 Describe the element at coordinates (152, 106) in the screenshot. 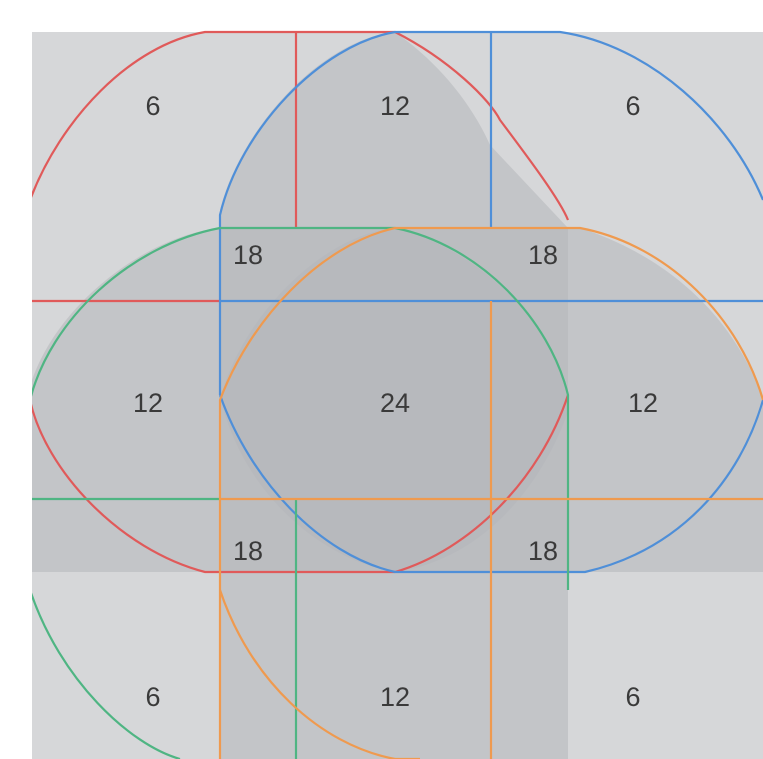

I see `label-top-left: 6` at that location.